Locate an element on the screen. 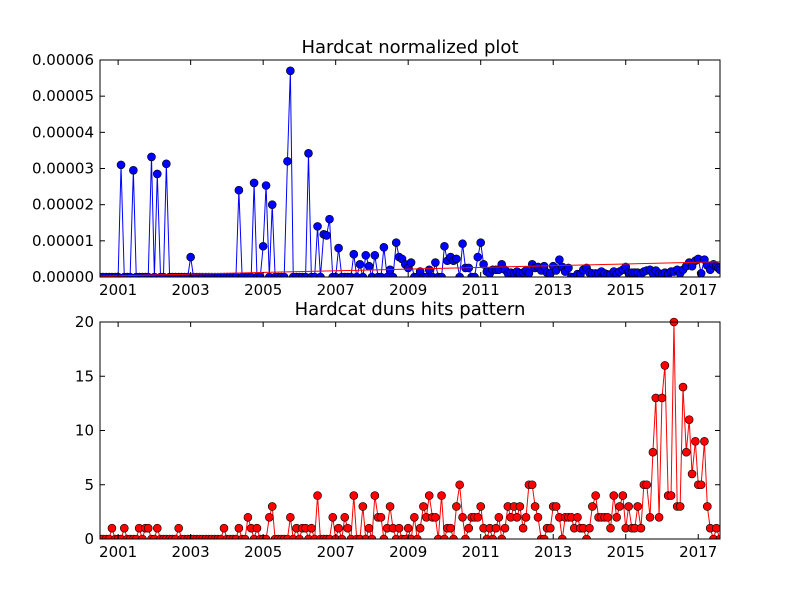  y-tick-label: 0.00006 is located at coordinates (63, 60).